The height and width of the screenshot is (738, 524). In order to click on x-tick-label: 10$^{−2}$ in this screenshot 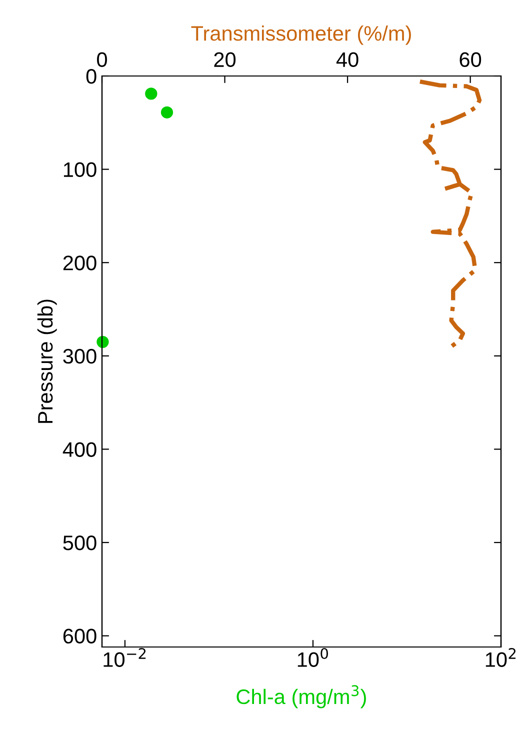, I will do `click(125, 658)`.